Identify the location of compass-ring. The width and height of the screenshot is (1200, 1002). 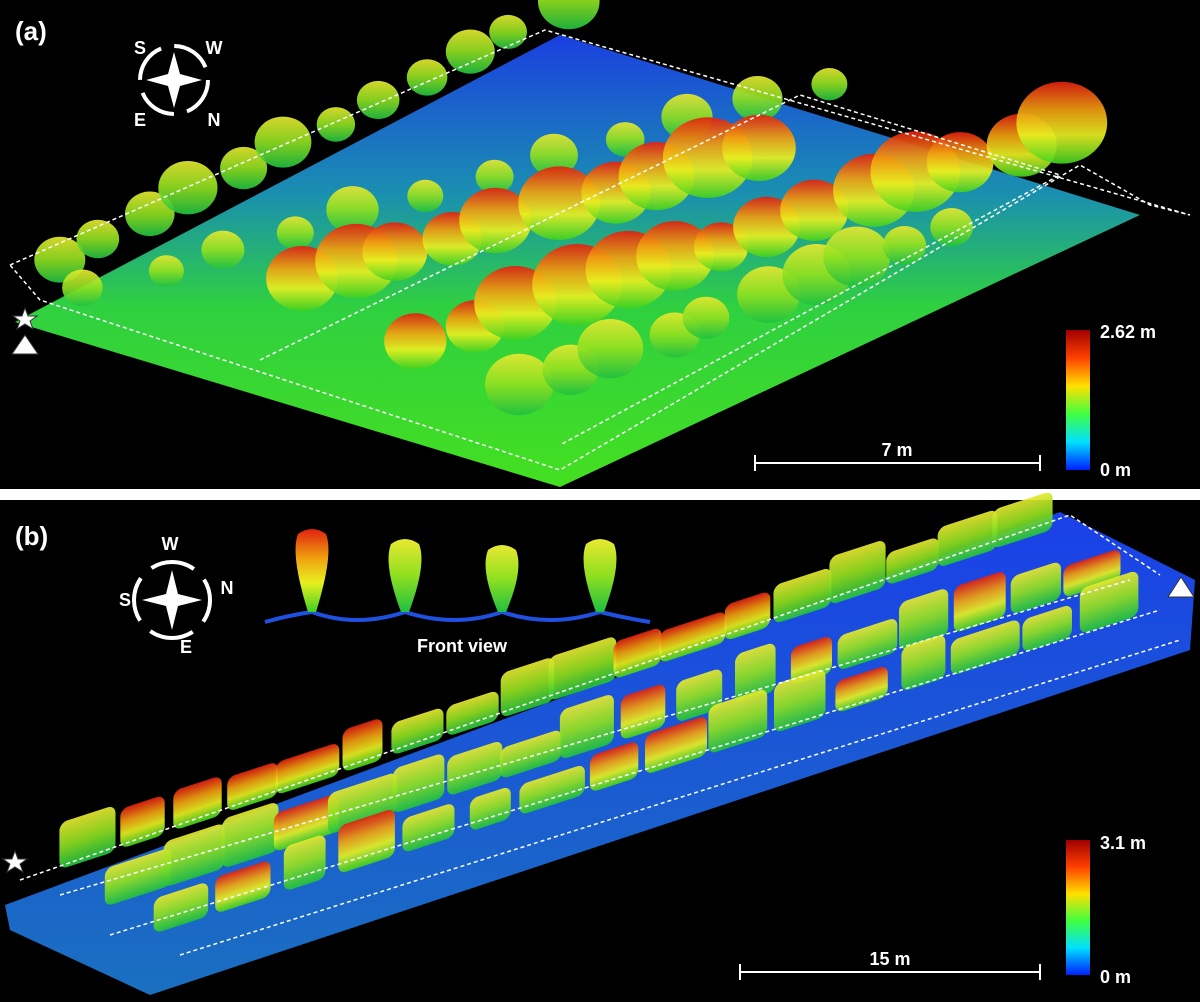
(174, 80).